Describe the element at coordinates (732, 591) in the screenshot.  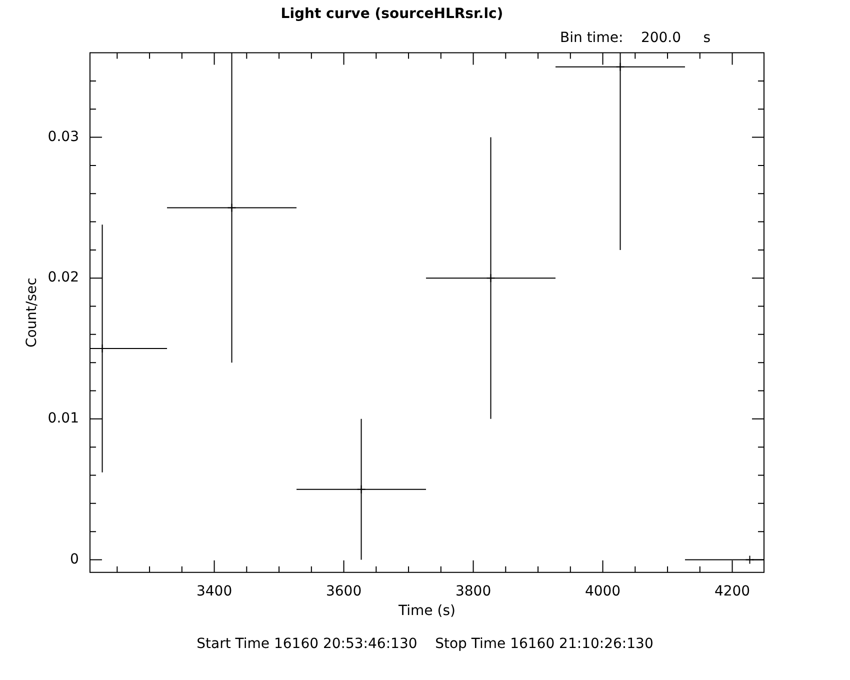
I see `x-tick-label: 4200` at that location.